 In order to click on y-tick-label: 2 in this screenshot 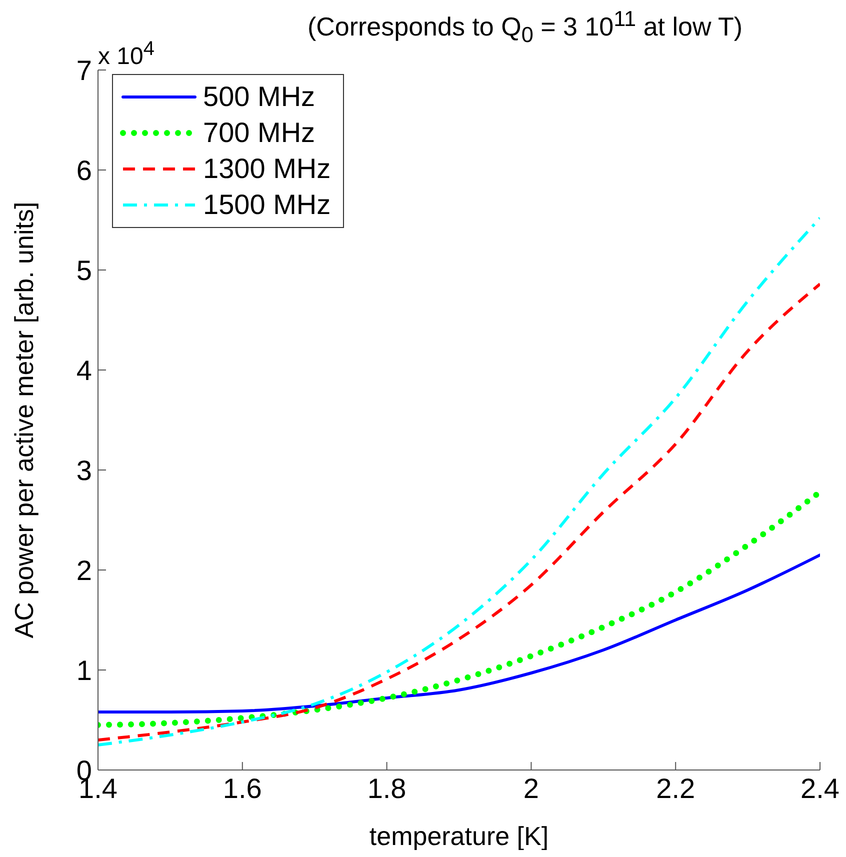, I will do `click(84, 570)`.